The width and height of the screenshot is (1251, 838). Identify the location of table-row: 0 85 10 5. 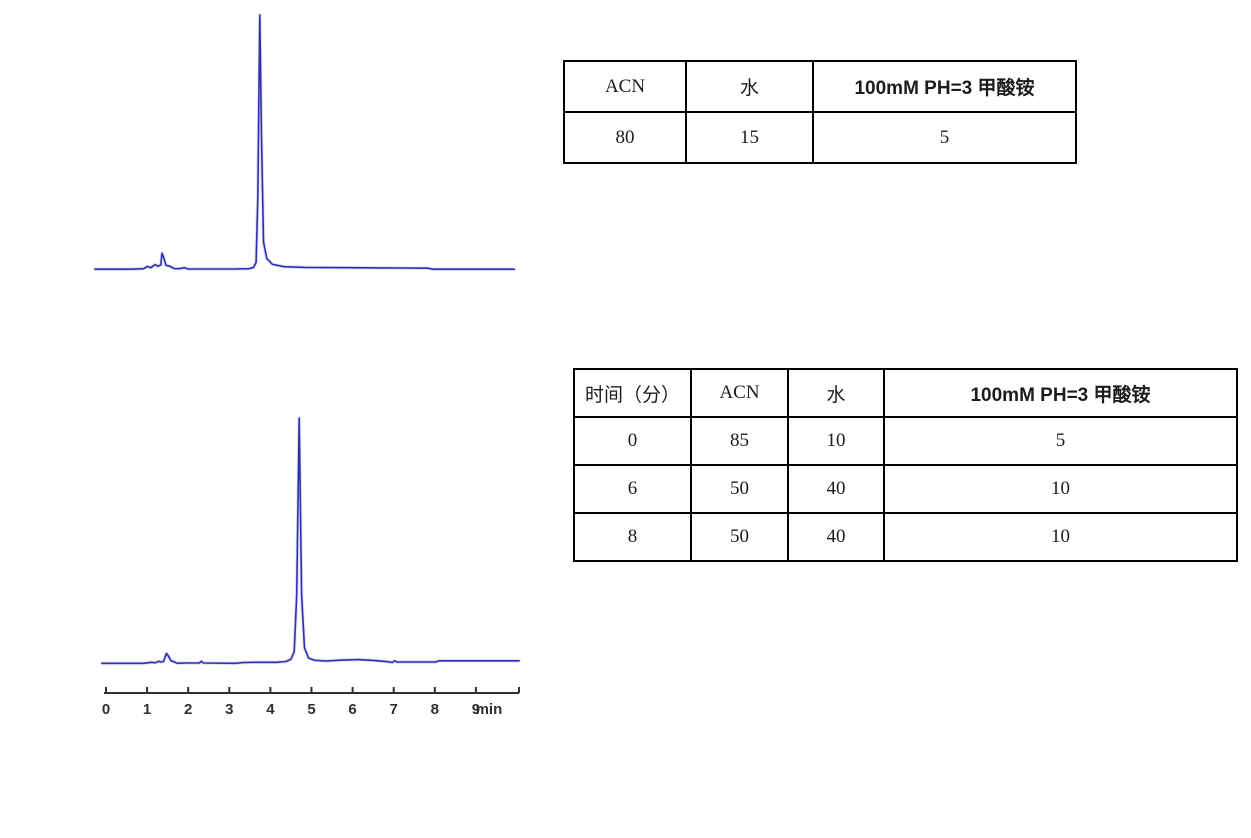
(905, 441).